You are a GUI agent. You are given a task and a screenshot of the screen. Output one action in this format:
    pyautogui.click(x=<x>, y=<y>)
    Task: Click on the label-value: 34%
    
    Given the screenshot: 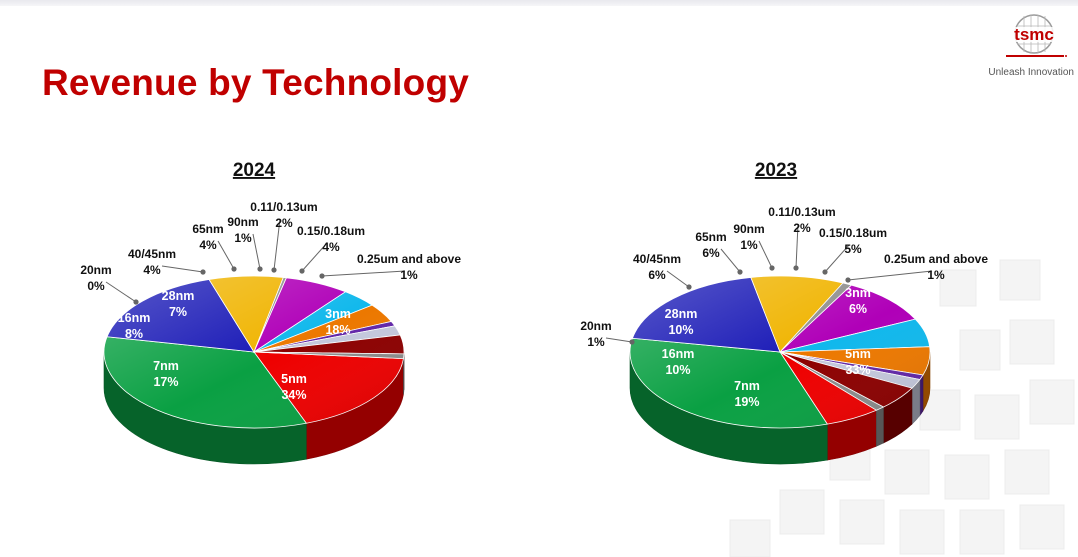 What is the action you would take?
    pyautogui.click(x=293, y=395)
    